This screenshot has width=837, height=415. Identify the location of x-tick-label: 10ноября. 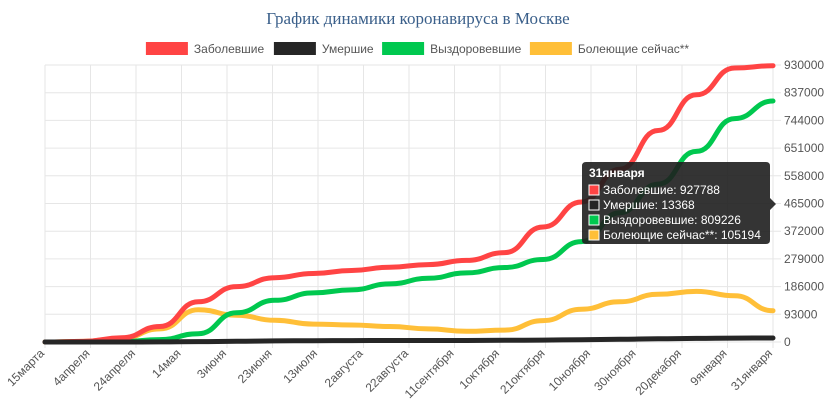
(569, 369).